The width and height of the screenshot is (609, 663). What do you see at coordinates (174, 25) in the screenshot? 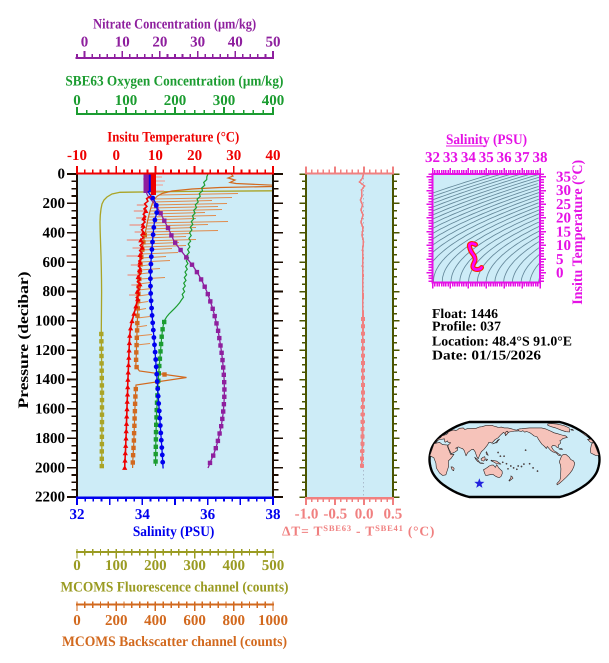
I see `svg-text: Nitrate Concentration (μm/kg)` at bounding box center [174, 25].